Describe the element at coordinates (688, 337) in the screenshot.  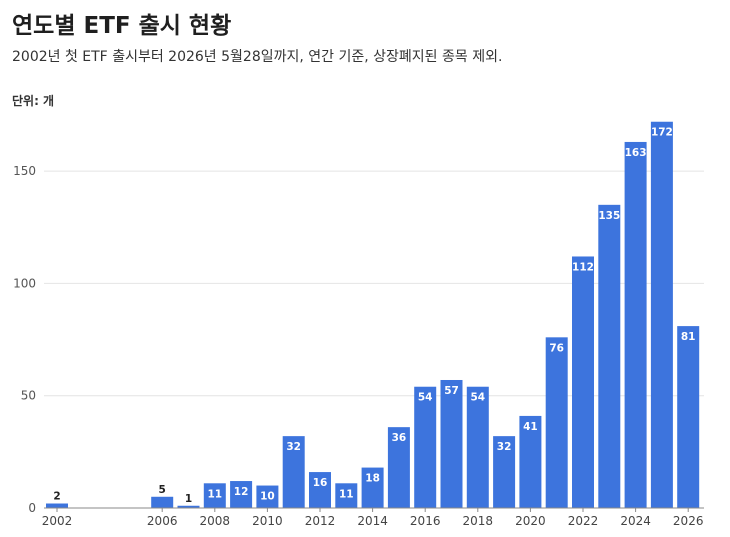
I see `bar-value-label-2026: 81` at that location.